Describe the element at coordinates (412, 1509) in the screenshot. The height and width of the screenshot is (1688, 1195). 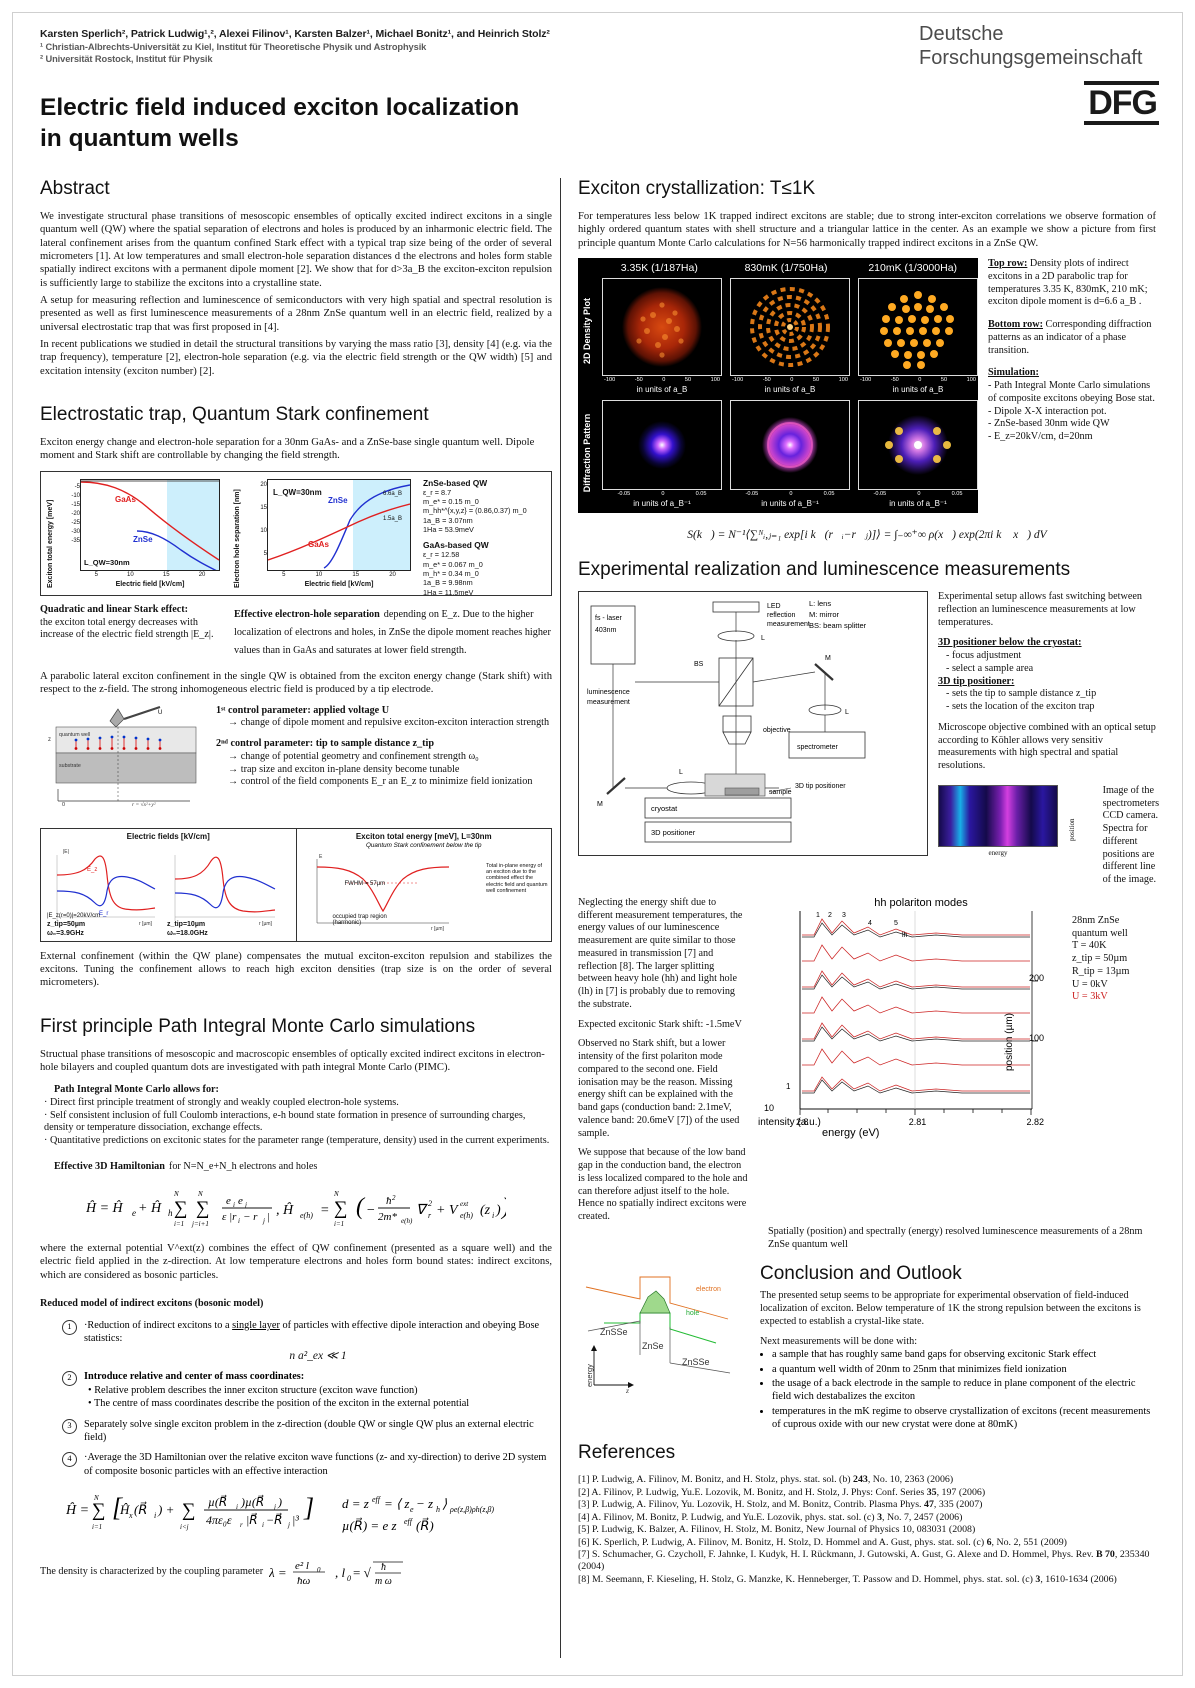
I see `svg-text: e` at that location.